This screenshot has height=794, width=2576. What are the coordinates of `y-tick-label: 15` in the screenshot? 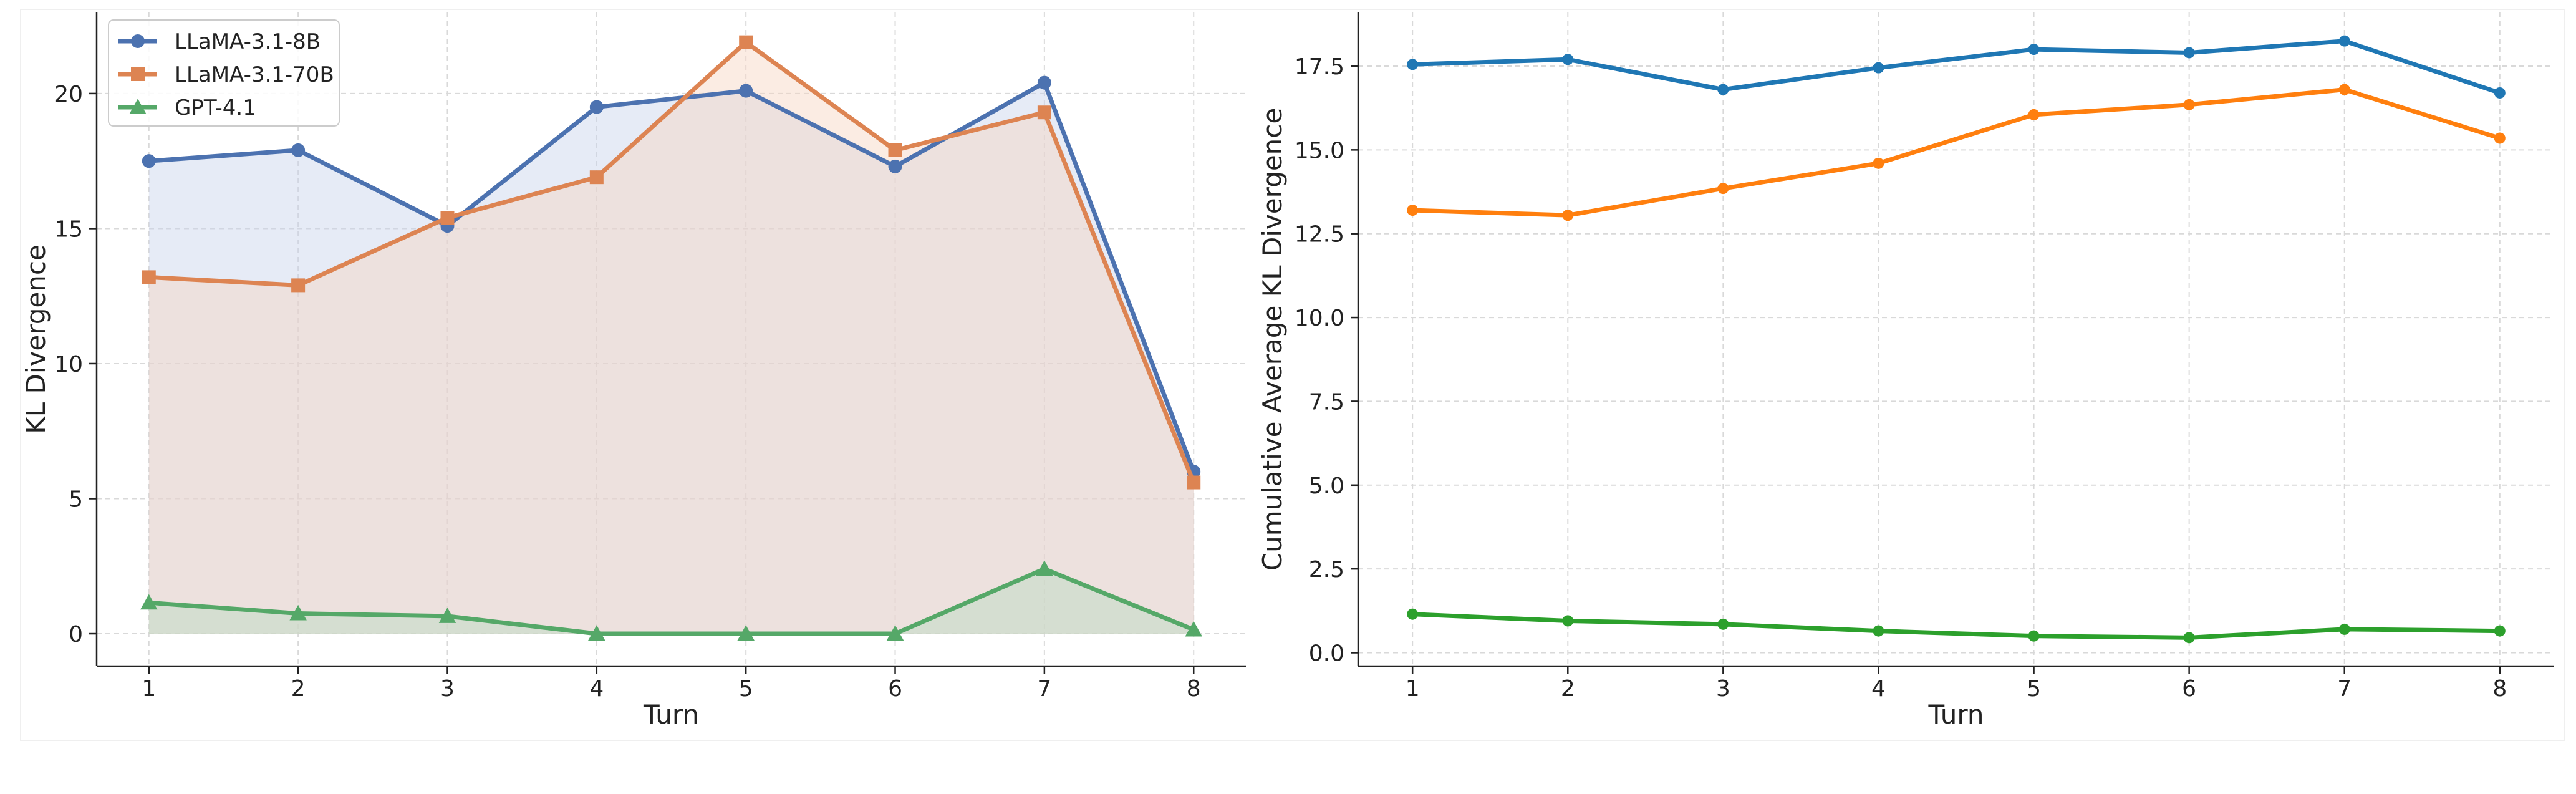 It's located at (68, 229).